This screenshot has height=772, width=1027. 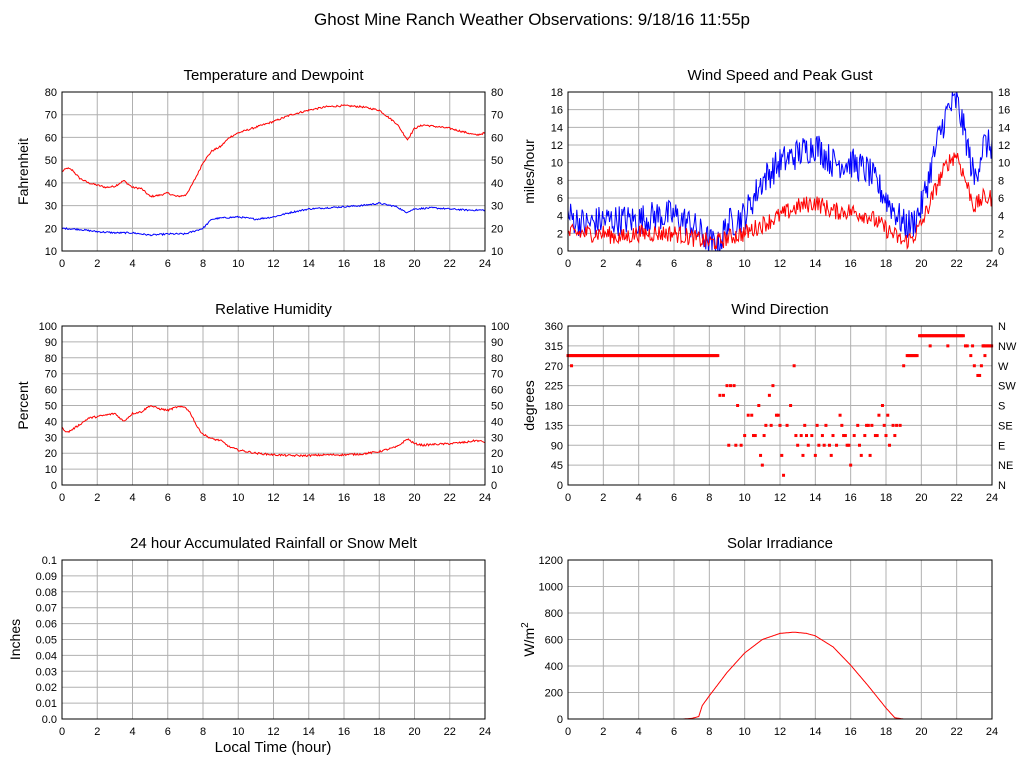 What do you see at coordinates (23, 171) in the screenshot?
I see `y-axis-label: Fahrenheit` at bounding box center [23, 171].